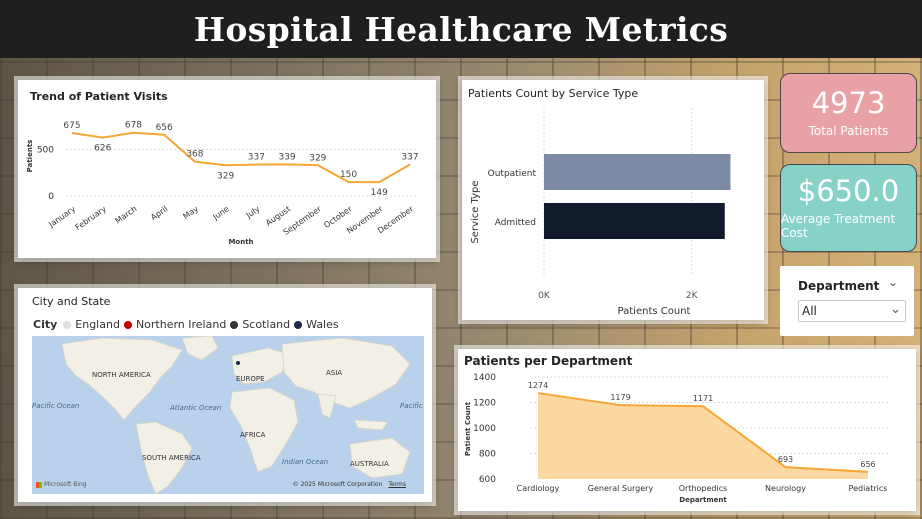 This screenshot has width=922, height=519. What do you see at coordinates (30, 156) in the screenshot?
I see `y-axis-title: Patients` at bounding box center [30, 156].